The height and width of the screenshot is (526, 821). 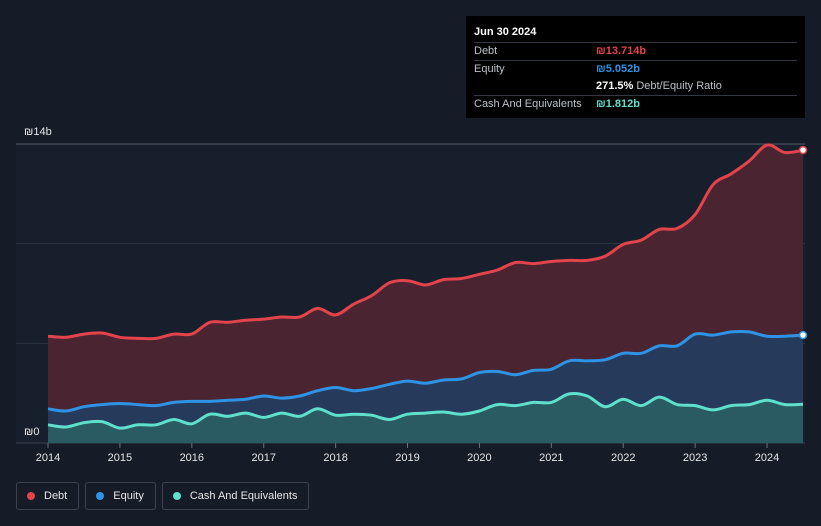 What do you see at coordinates (803, 335) in the screenshot?
I see `end-marker-equity` at bounding box center [803, 335].